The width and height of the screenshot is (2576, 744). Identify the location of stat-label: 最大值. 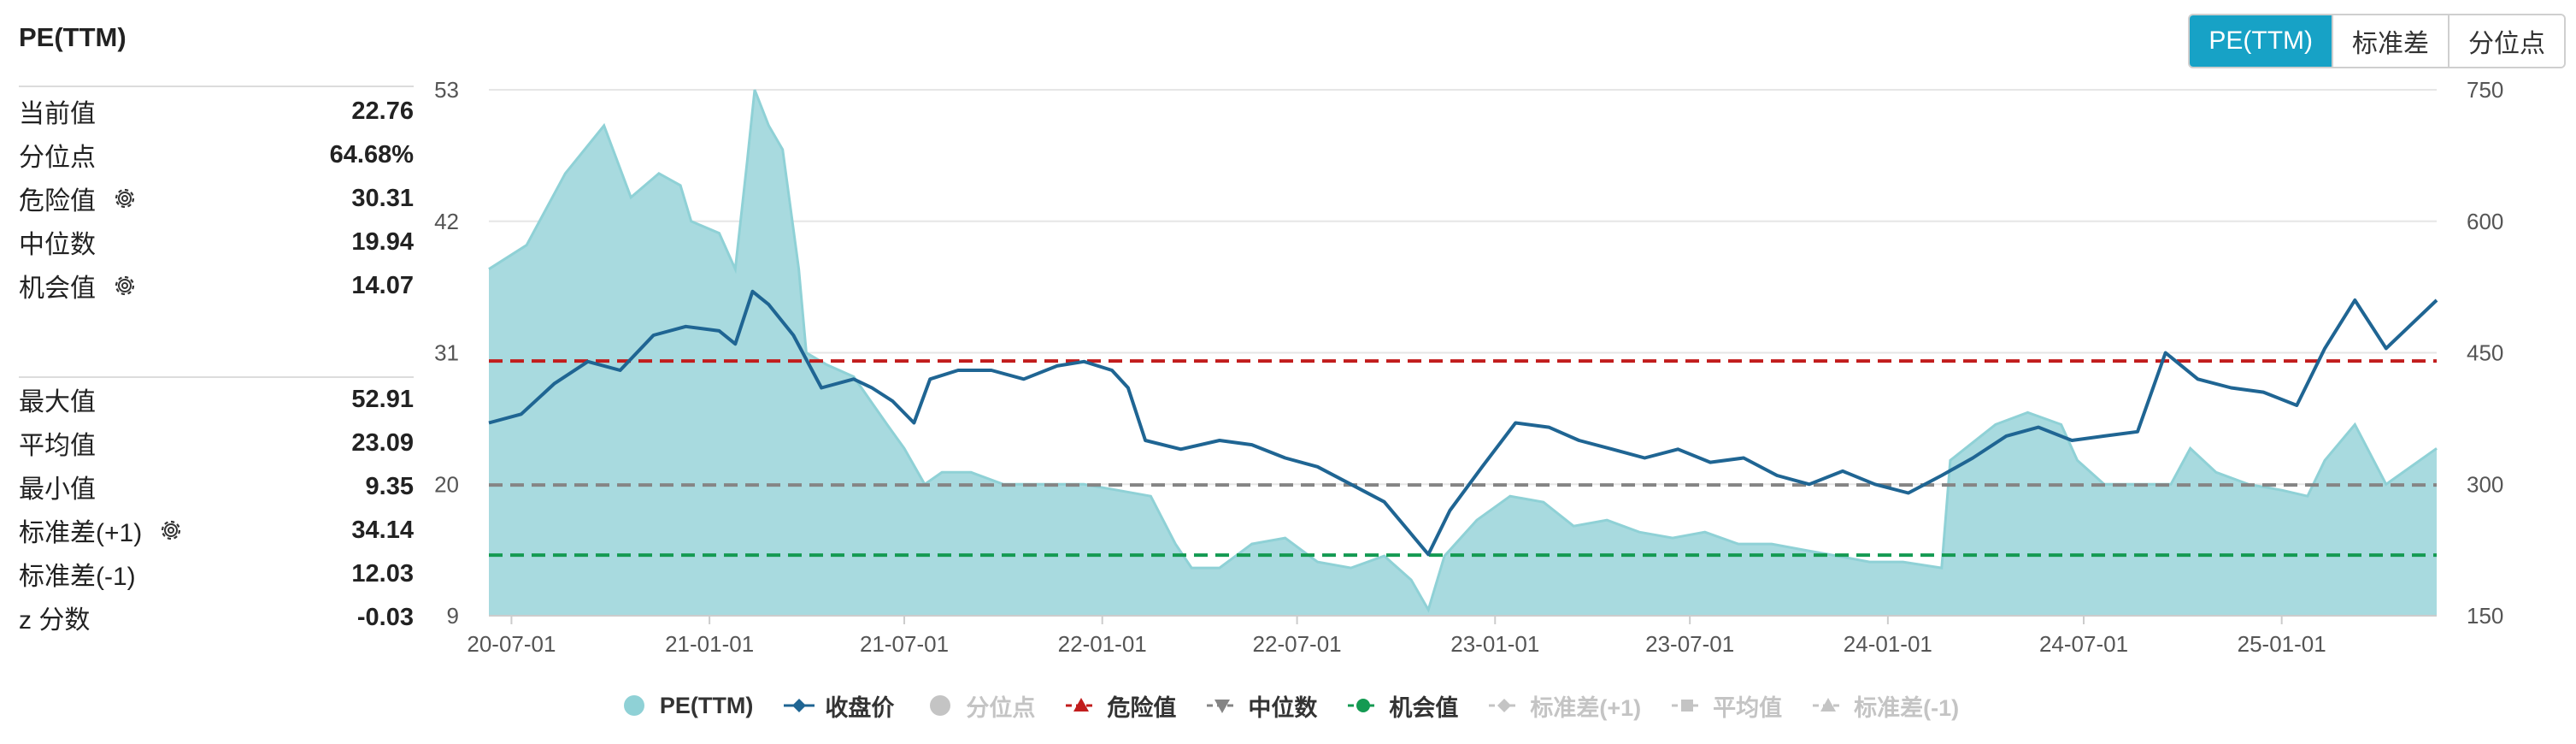
(57, 402).